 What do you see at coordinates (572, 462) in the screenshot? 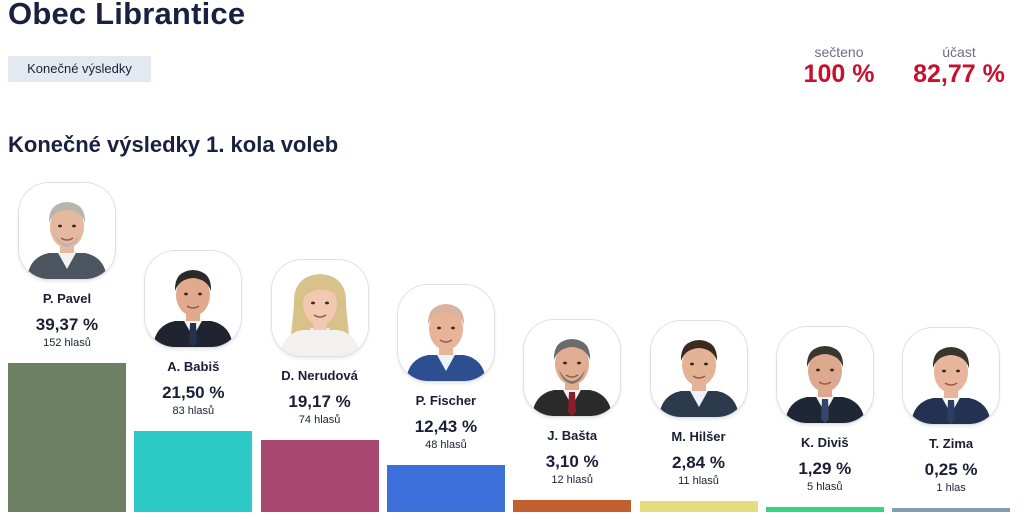
I see `candidate-percent: 3,10 %` at bounding box center [572, 462].